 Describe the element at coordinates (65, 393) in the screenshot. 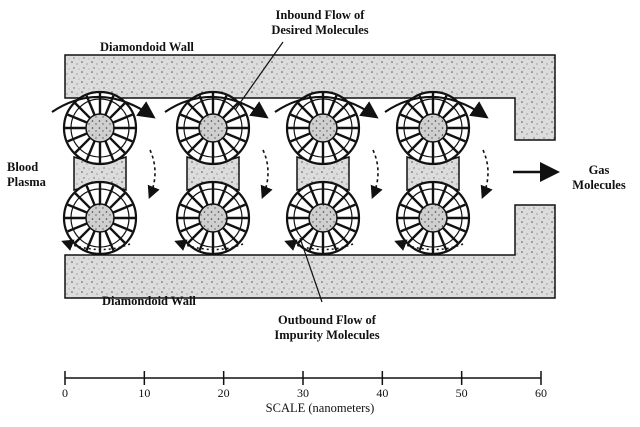

I see `scale-tick-label: 0` at that location.